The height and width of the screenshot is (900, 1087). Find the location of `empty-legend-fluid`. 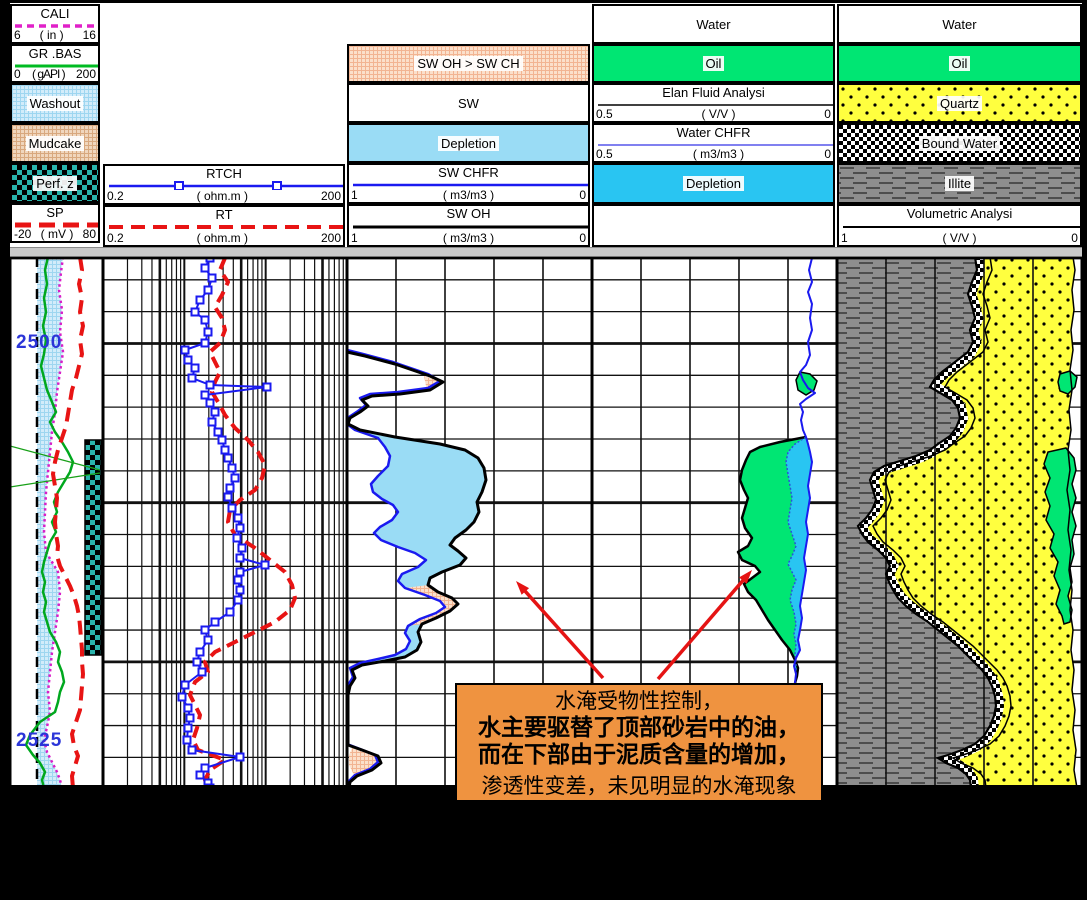

empty-legend-fluid is located at coordinates (713, 225).